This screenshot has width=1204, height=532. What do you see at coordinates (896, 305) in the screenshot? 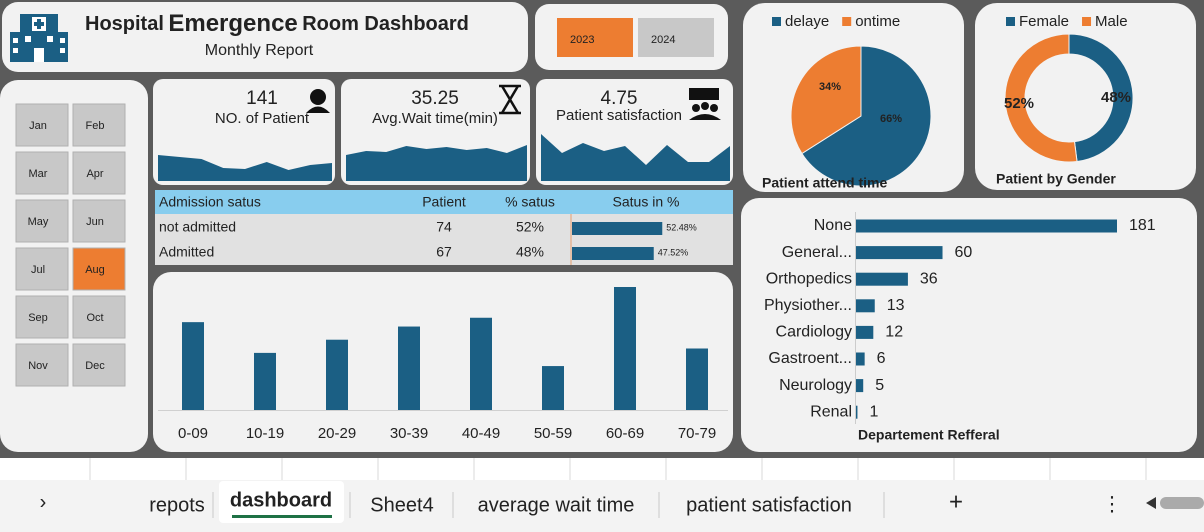
I see `data-label: 13` at bounding box center [896, 305].